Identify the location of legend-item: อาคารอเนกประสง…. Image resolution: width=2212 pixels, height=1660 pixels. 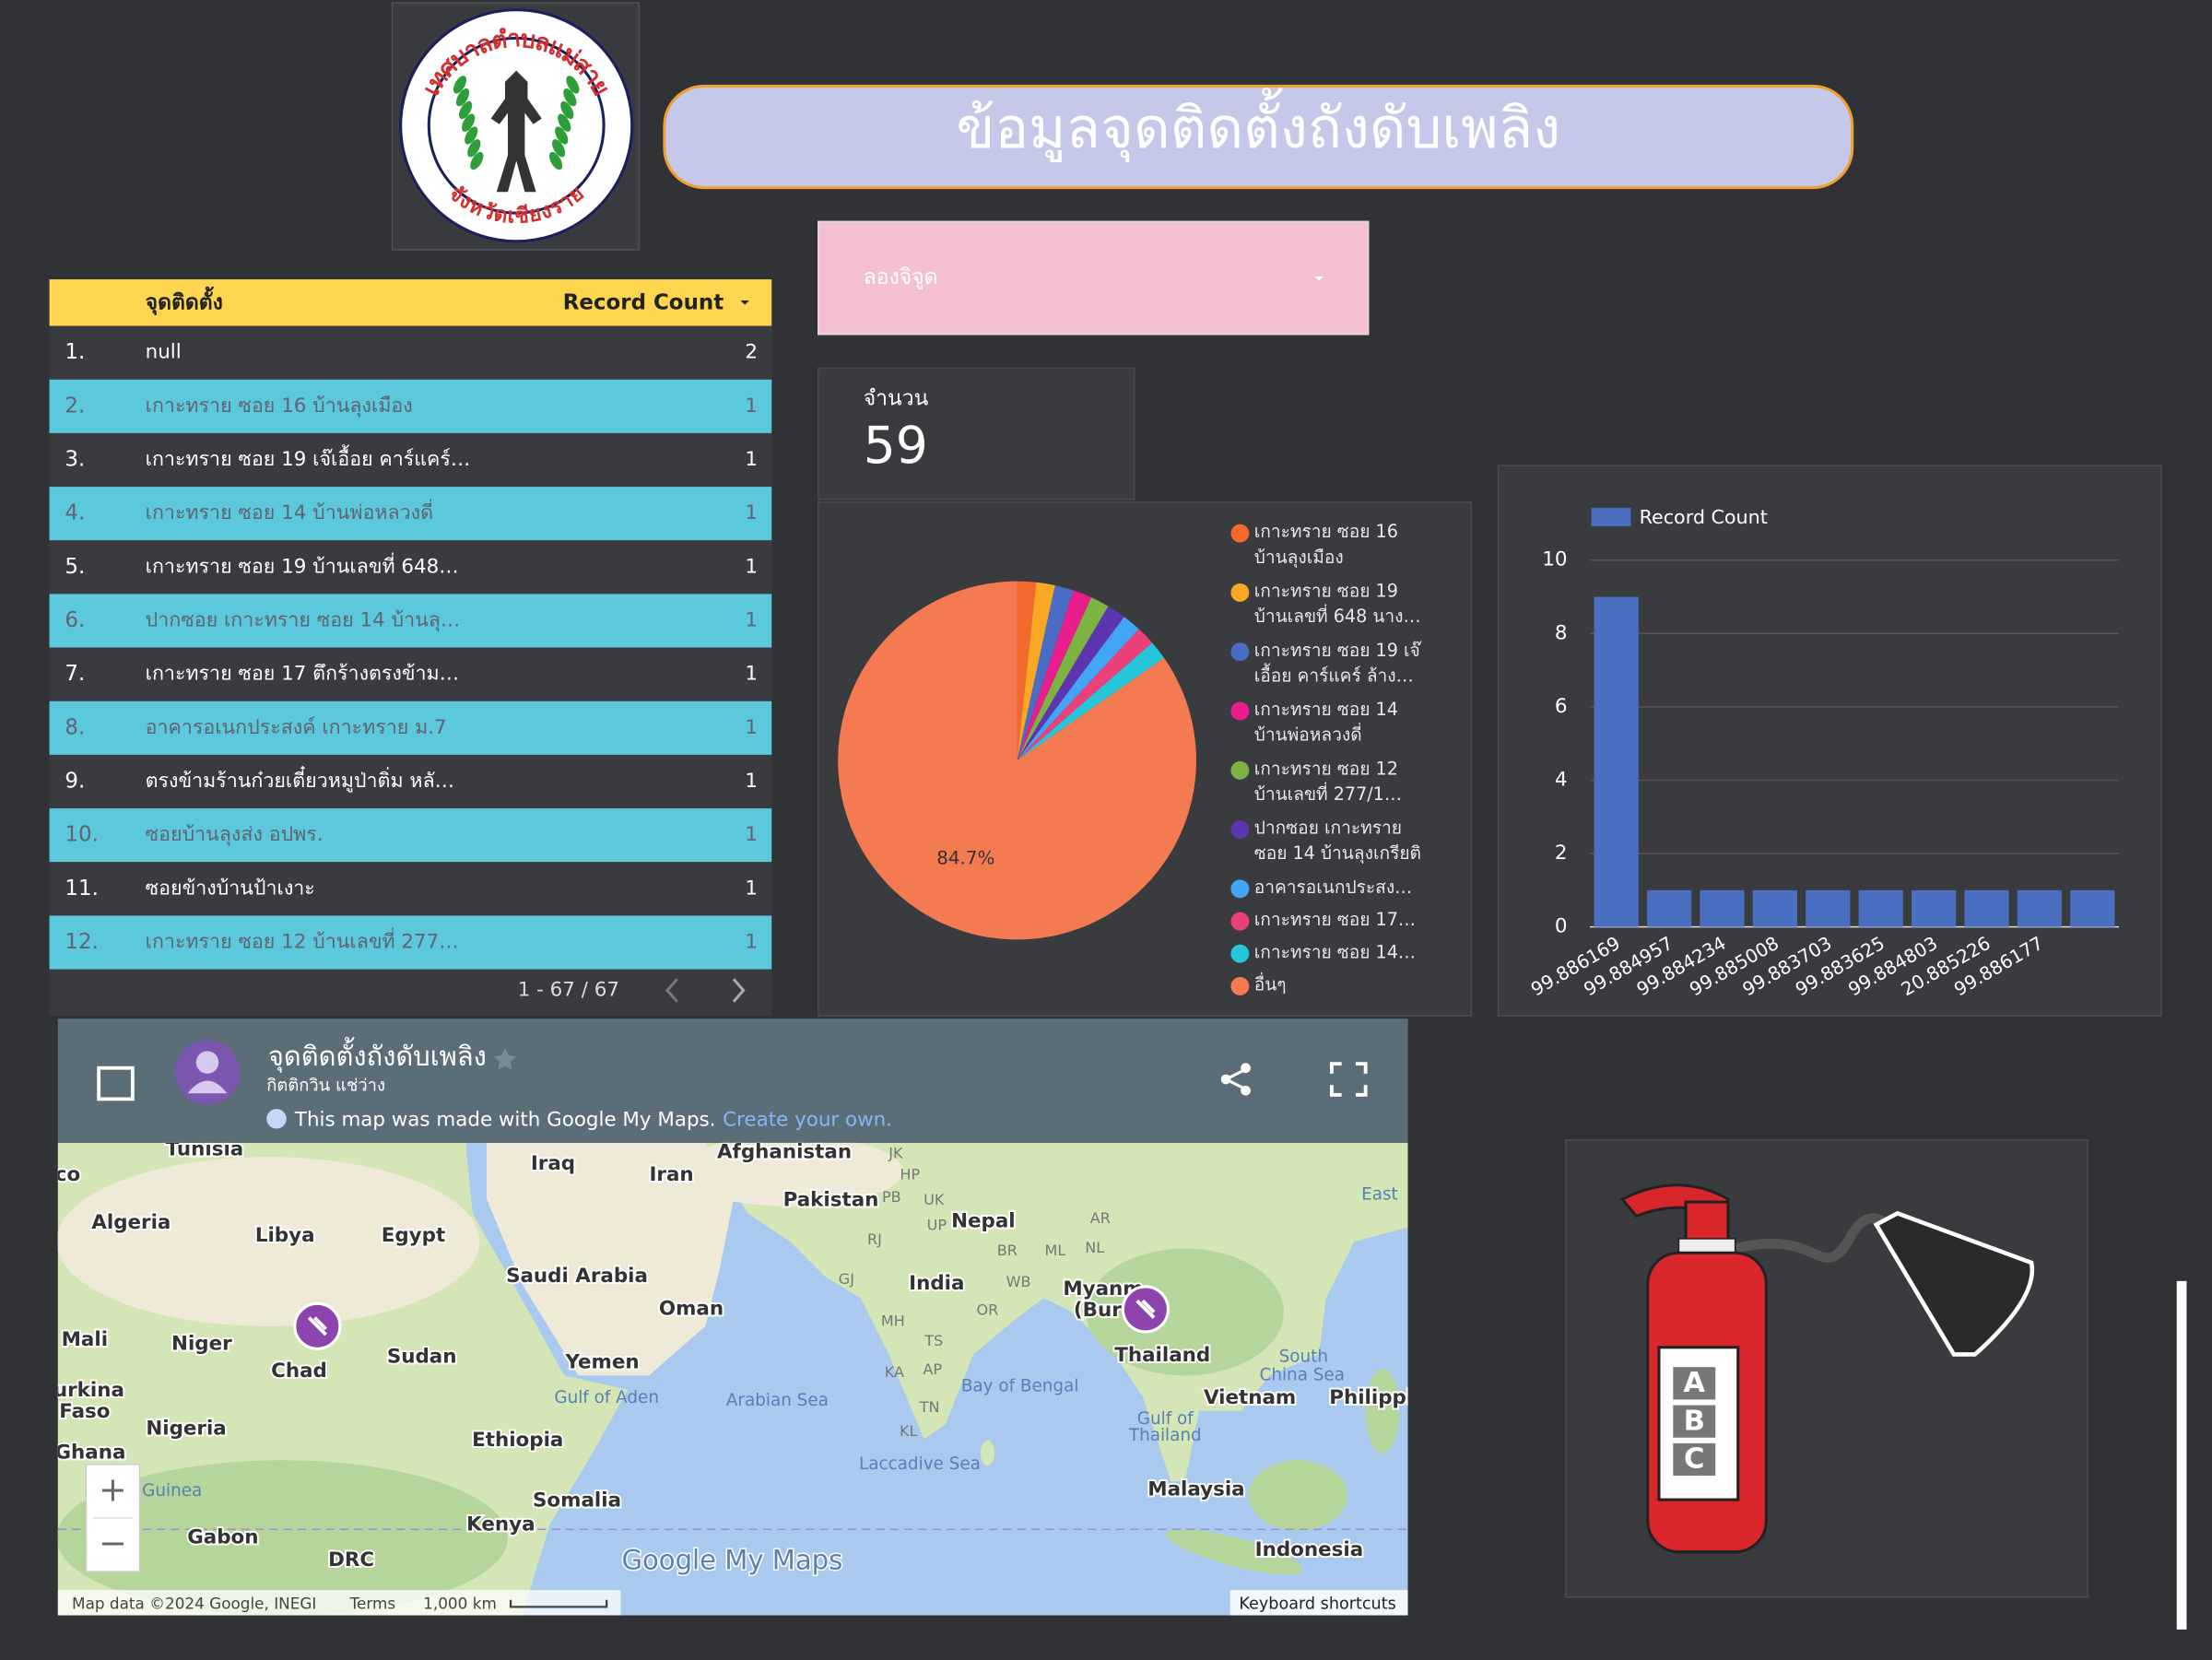
(1333, 887).